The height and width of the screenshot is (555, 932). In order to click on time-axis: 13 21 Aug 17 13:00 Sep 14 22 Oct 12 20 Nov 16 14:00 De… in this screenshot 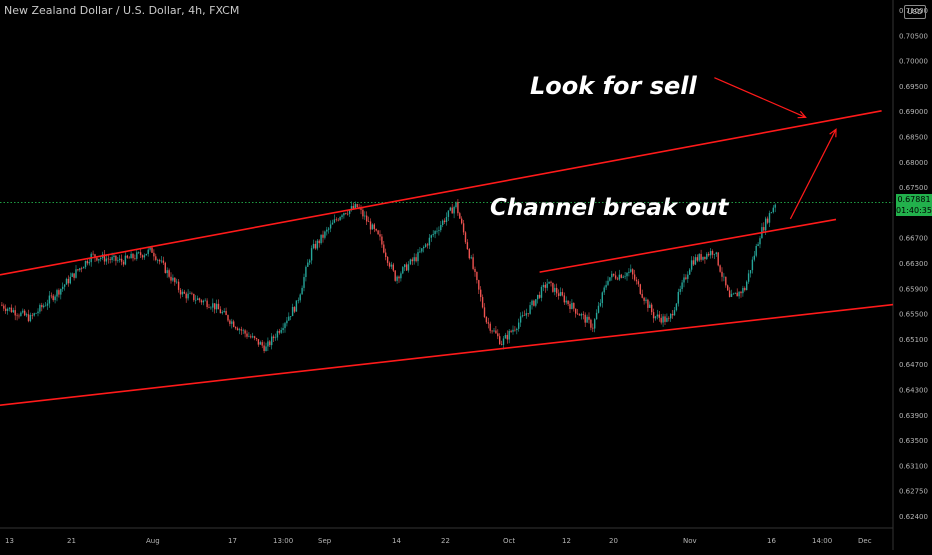, I will do `click(438, 541)`.